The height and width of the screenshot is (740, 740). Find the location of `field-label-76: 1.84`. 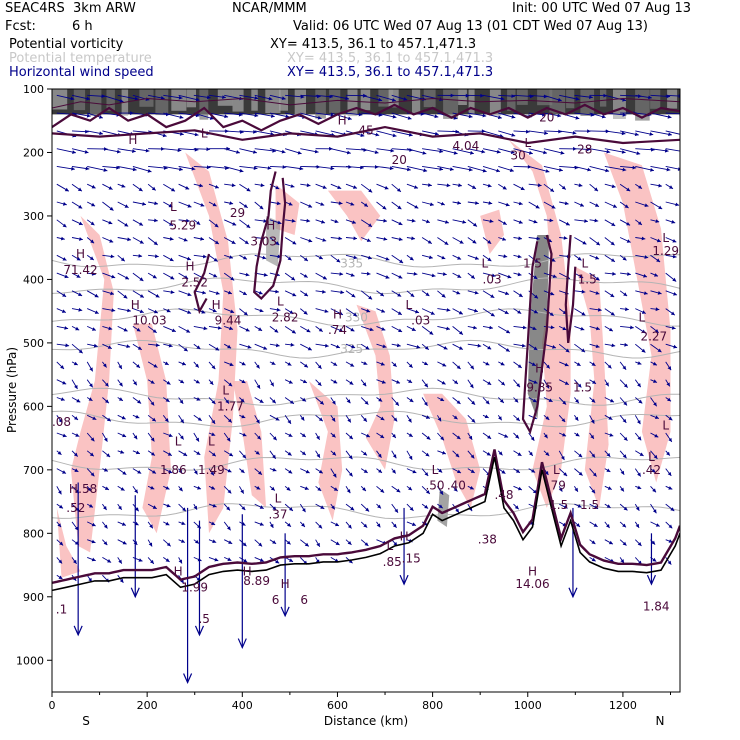

field-label-76: 1.84 is located at coordinates (656, 606).